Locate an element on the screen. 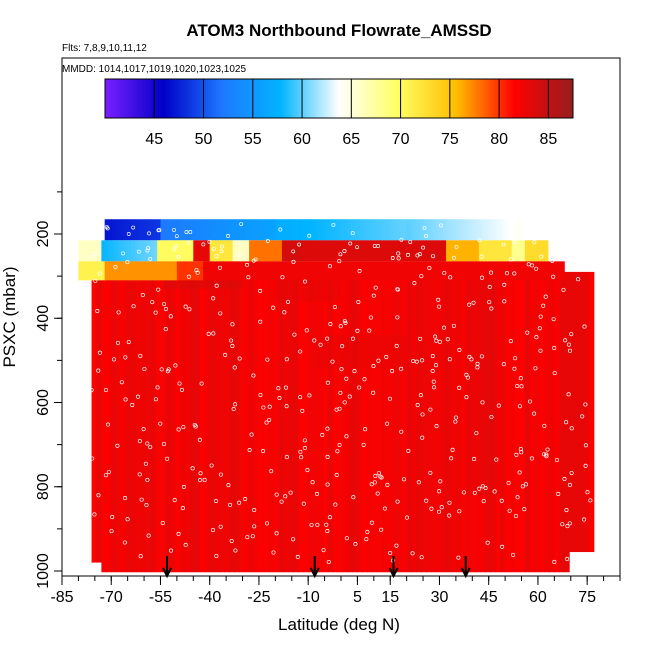 The width and height of the screenshot is (650, 650). x-tick-label: 5 is located at coordinates (357, 597).